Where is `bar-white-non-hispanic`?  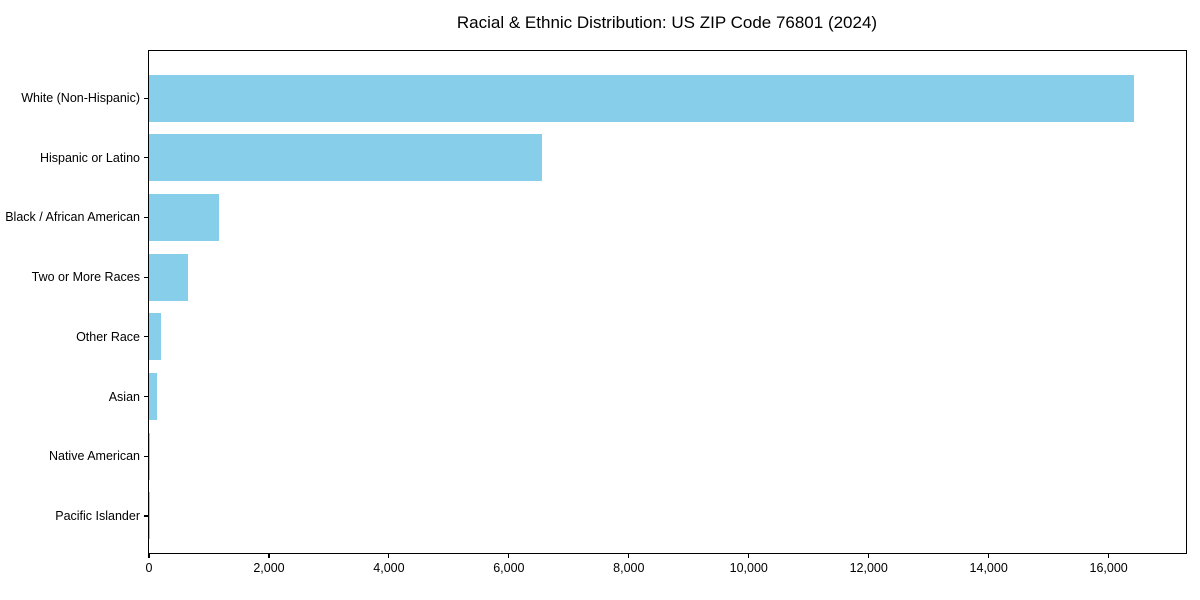
bar-white-non-hispanic is located at coordinates (641, 98).